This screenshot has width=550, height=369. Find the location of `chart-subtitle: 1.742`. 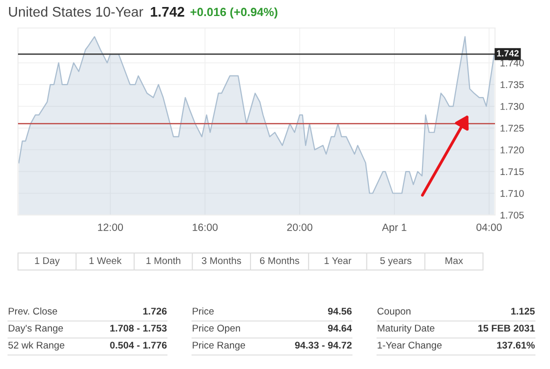

chart-subtitle: 1.742 is located at coordinates (167, 11).